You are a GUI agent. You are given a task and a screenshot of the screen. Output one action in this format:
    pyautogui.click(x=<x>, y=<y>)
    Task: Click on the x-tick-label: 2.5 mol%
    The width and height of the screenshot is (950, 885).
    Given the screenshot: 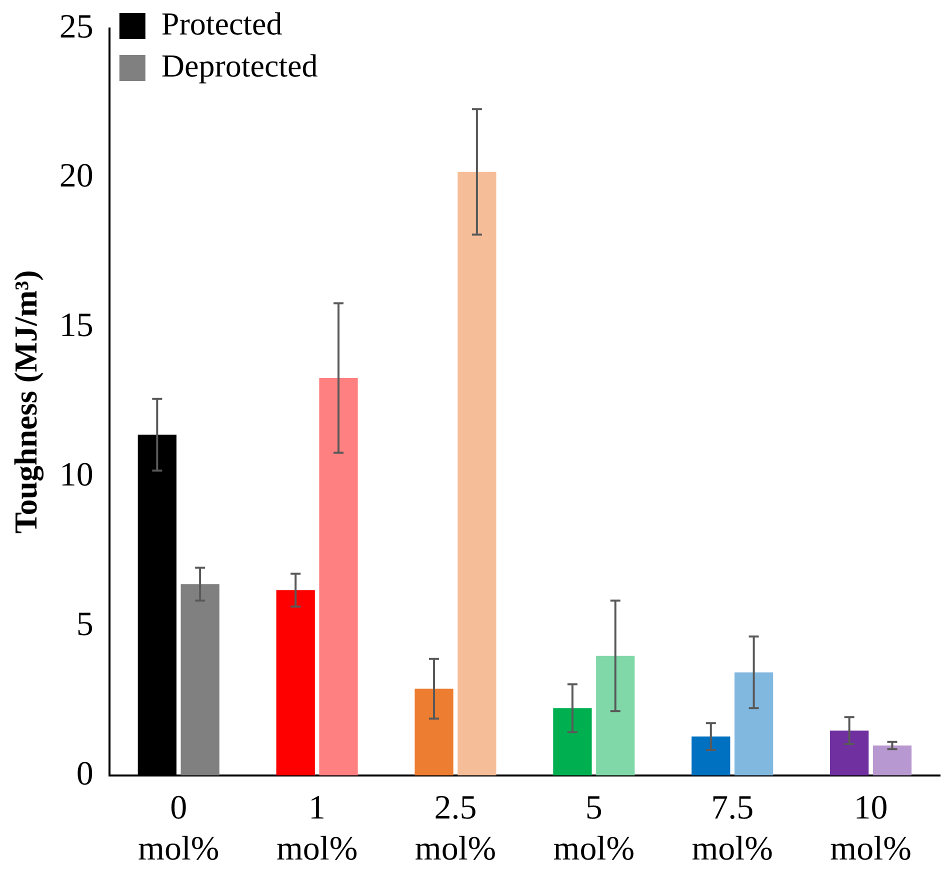 What is the action you would take?
    pyautogui.click(x=455, y=829)
    